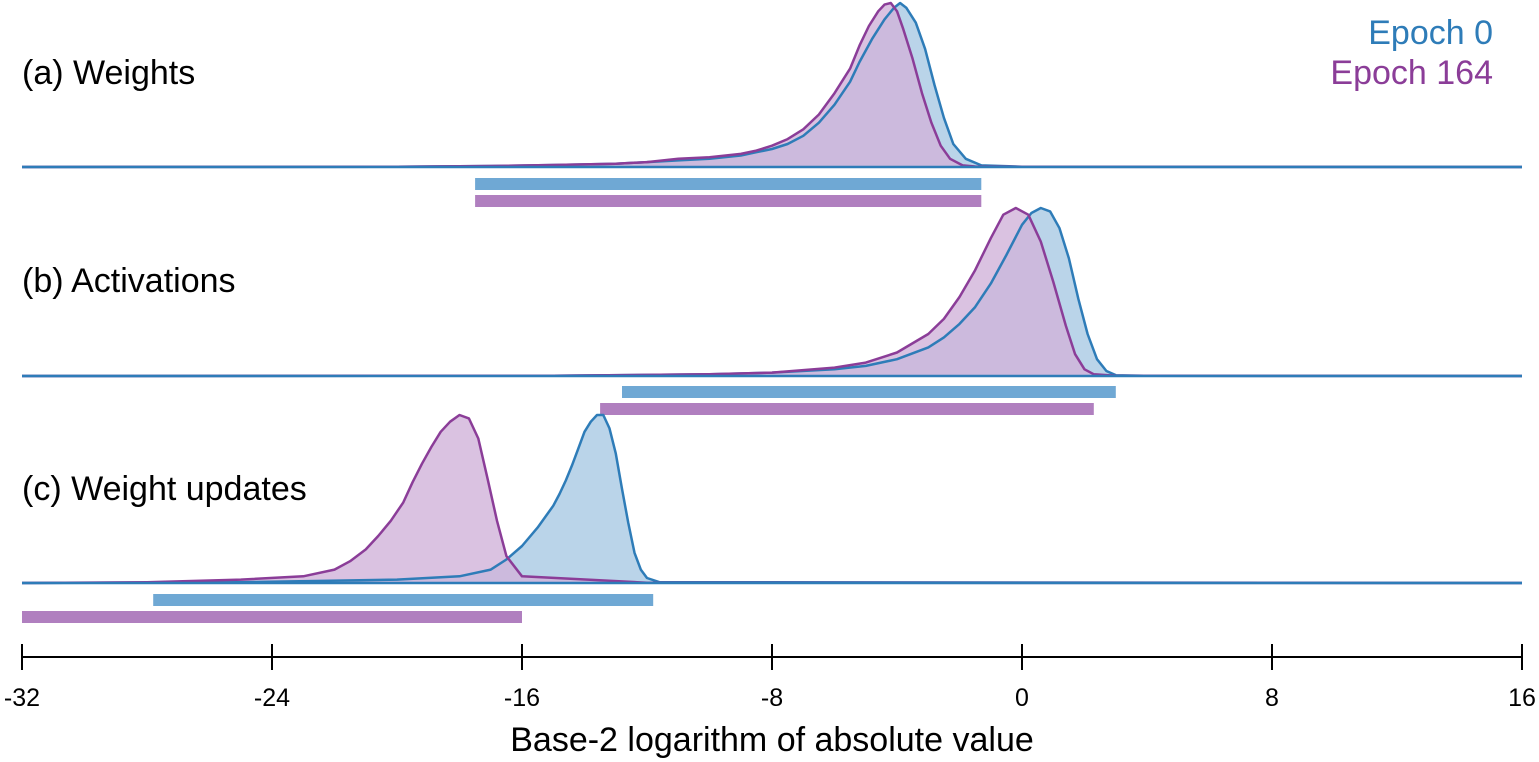  Describe the element at coordinates (1022, 698) in the screenshot. I see `x-tick-label: 0` at that location.